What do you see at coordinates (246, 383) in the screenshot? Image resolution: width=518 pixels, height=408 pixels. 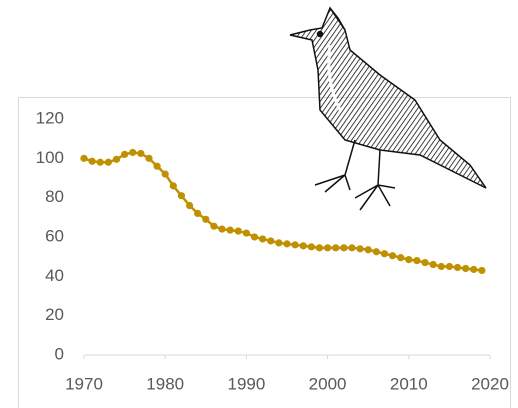 I see `x-tick-label: 1990` at bounding box center [246, 383].